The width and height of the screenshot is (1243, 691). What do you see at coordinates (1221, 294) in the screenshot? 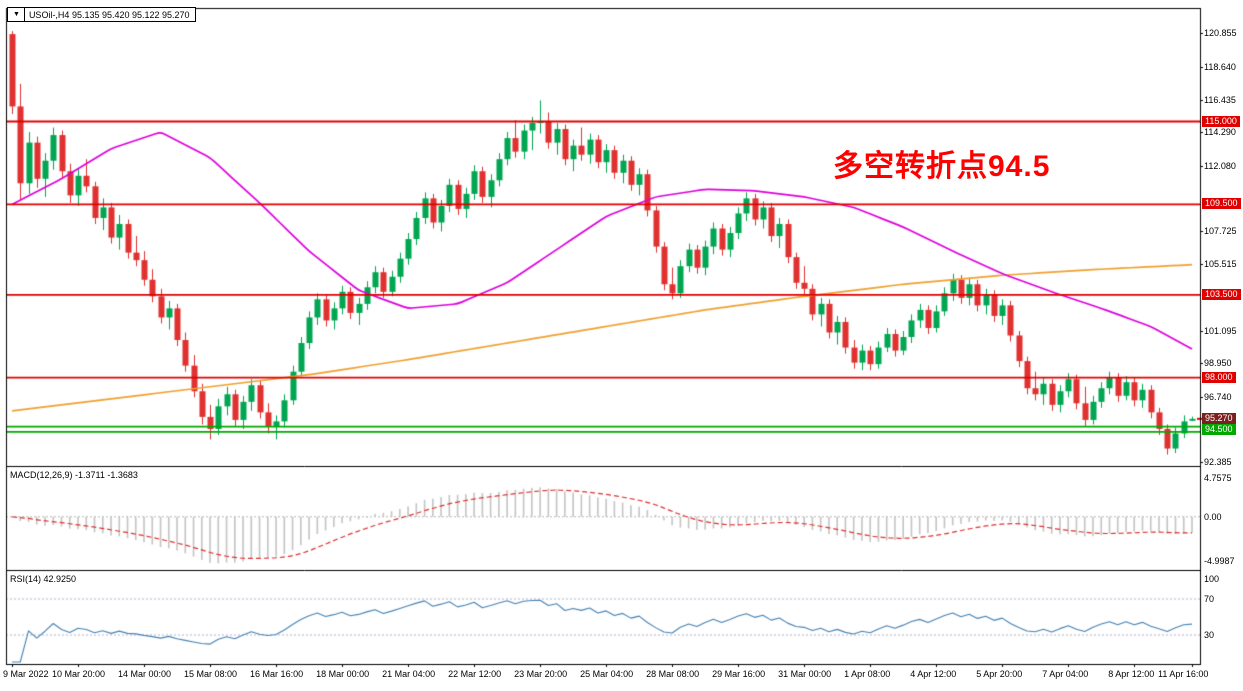
I see `price-level-badge-red: 103.500` at bounding box center [1221, 294].